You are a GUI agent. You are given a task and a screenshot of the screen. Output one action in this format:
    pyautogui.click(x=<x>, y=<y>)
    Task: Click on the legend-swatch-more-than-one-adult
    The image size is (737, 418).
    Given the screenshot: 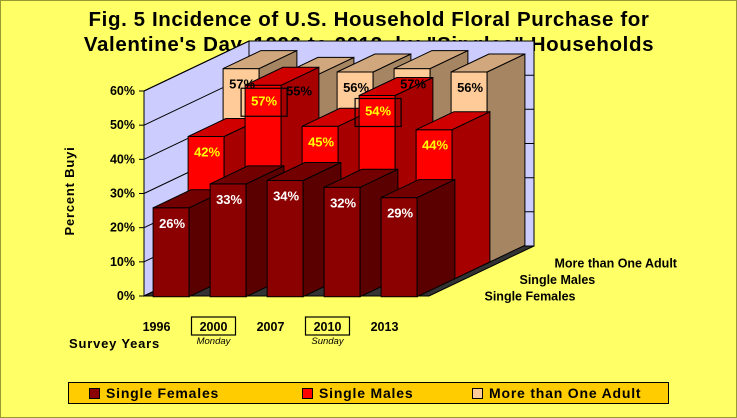 What is the action you would take?
    pyautogui.click(x=477, y=393)
    